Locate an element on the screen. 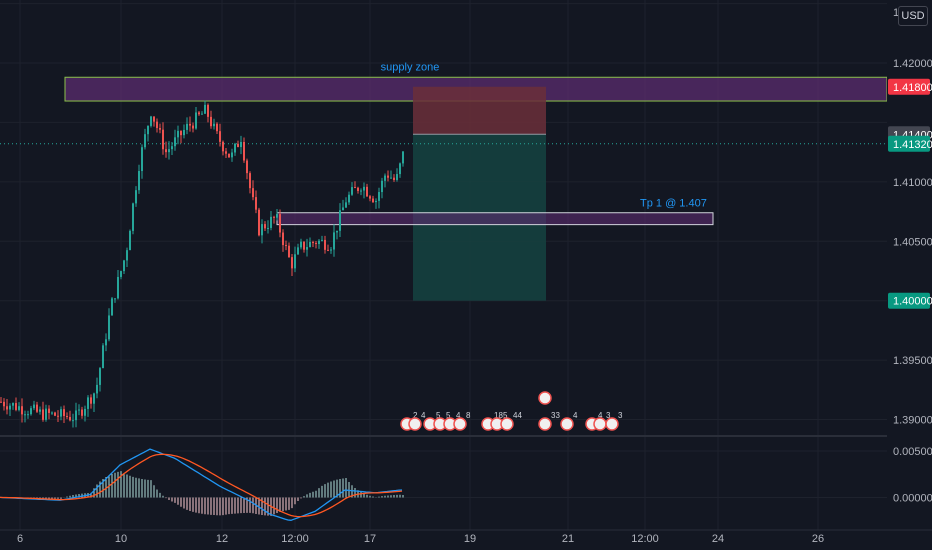 The height and width of the screenshot is (550, 932). event-marker-count: 2 is located at coordinates (415, 415).